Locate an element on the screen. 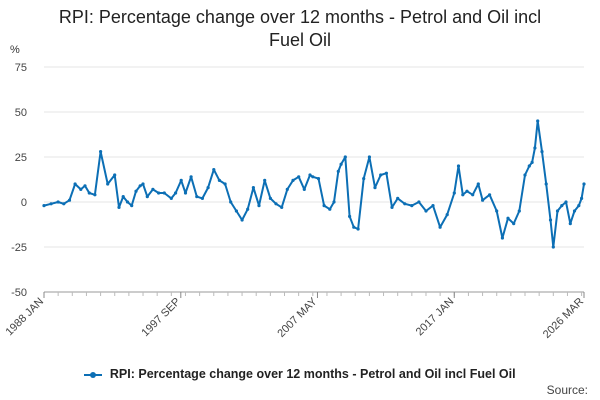 The width and height of the screenshot is (600, 400). legend-swatch-icon is located at coordinates (93, 375).